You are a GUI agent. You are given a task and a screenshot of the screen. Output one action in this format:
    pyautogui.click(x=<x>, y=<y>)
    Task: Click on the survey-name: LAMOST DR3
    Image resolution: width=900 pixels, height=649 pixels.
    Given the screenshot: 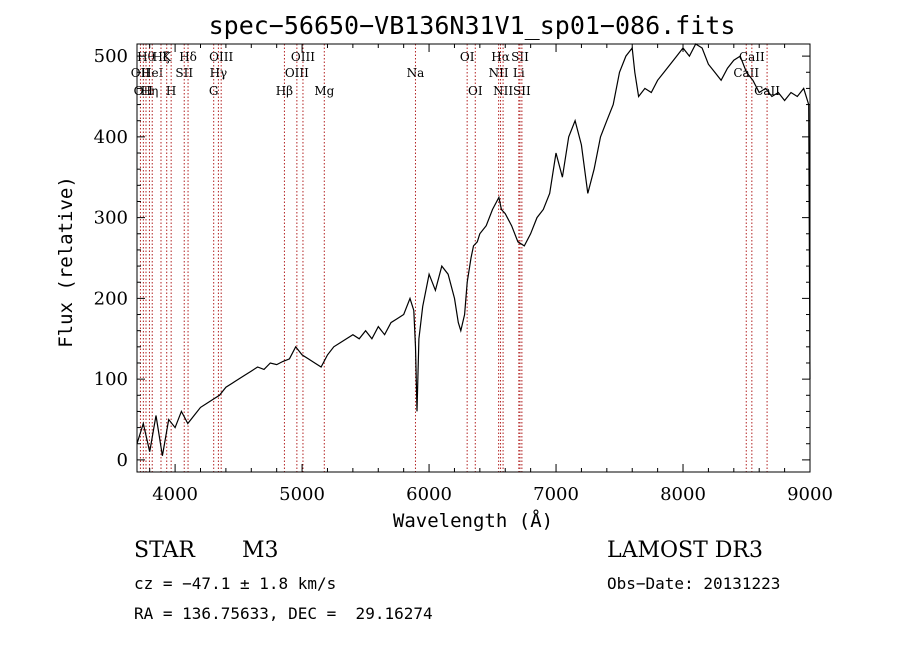 What is the action you would take?
    pyautogui.click(x=685, y=550)
    